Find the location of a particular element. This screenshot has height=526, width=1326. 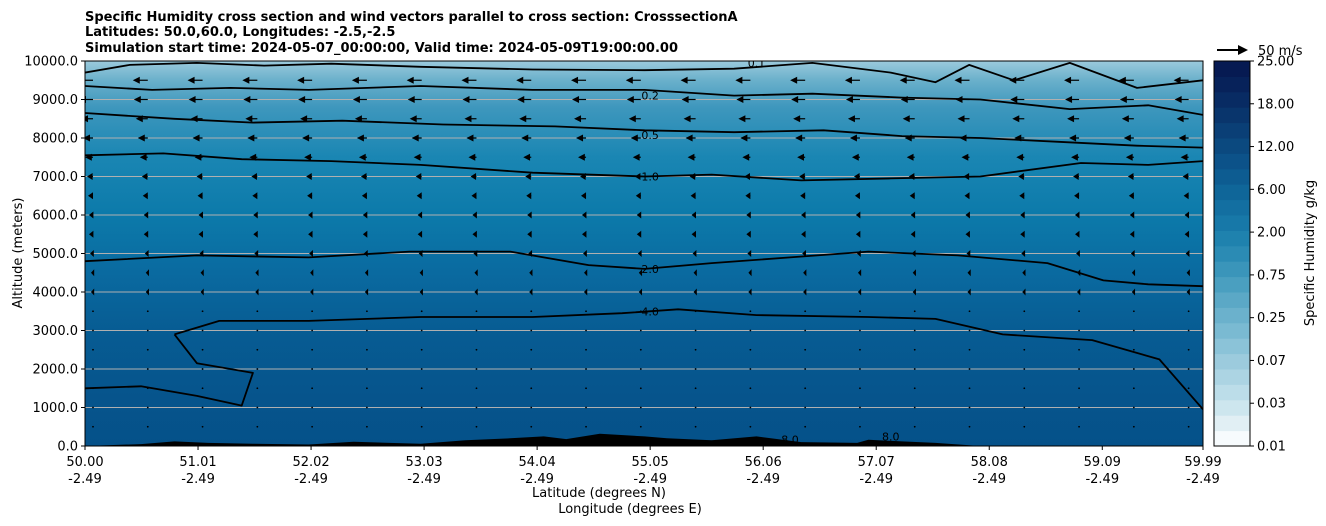

y-tick-label: 6000.0 is located at coordinates (56, 216).